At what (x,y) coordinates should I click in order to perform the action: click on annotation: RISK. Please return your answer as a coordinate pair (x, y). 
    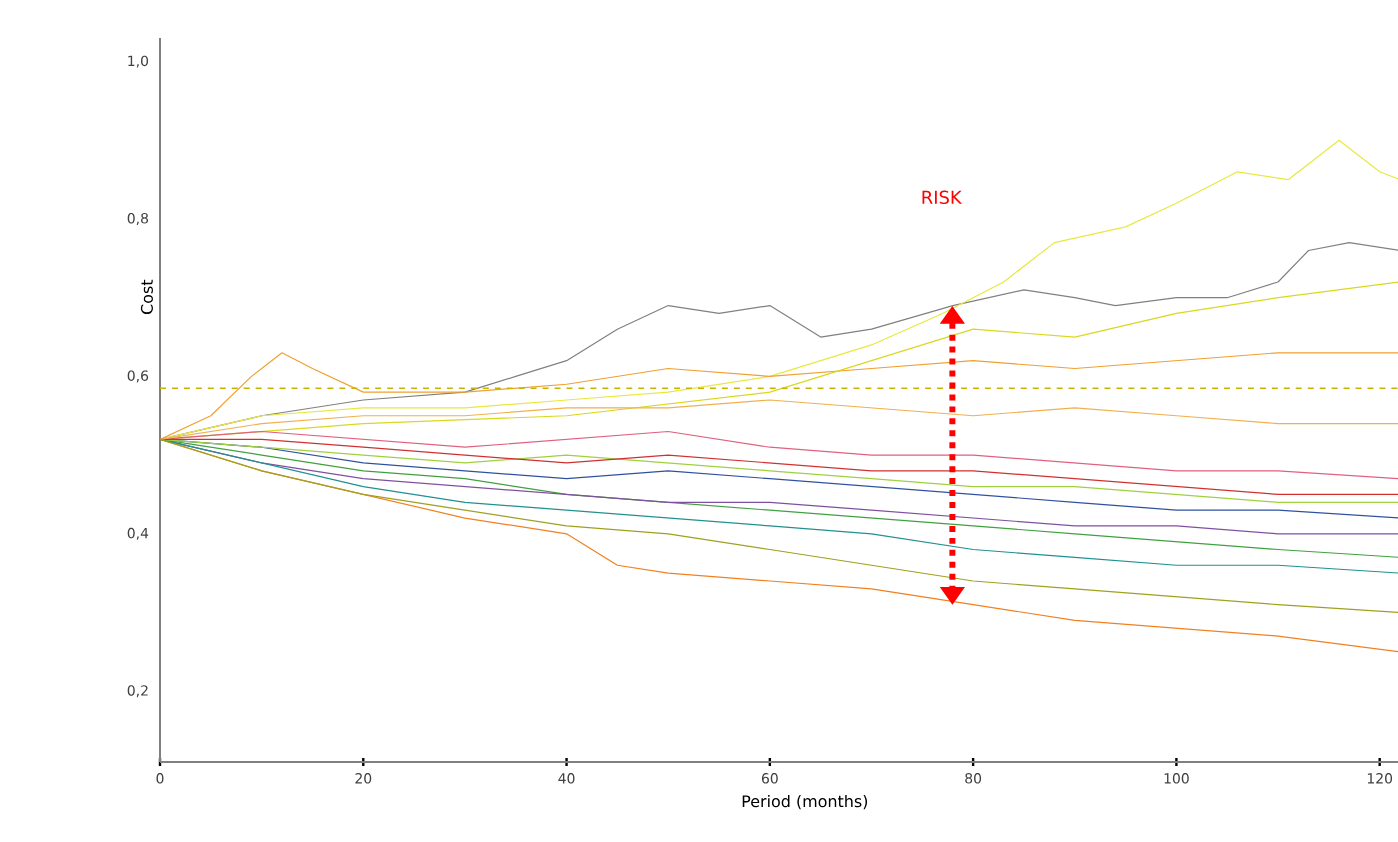
    Looking at the image, I should click on (942, 197).